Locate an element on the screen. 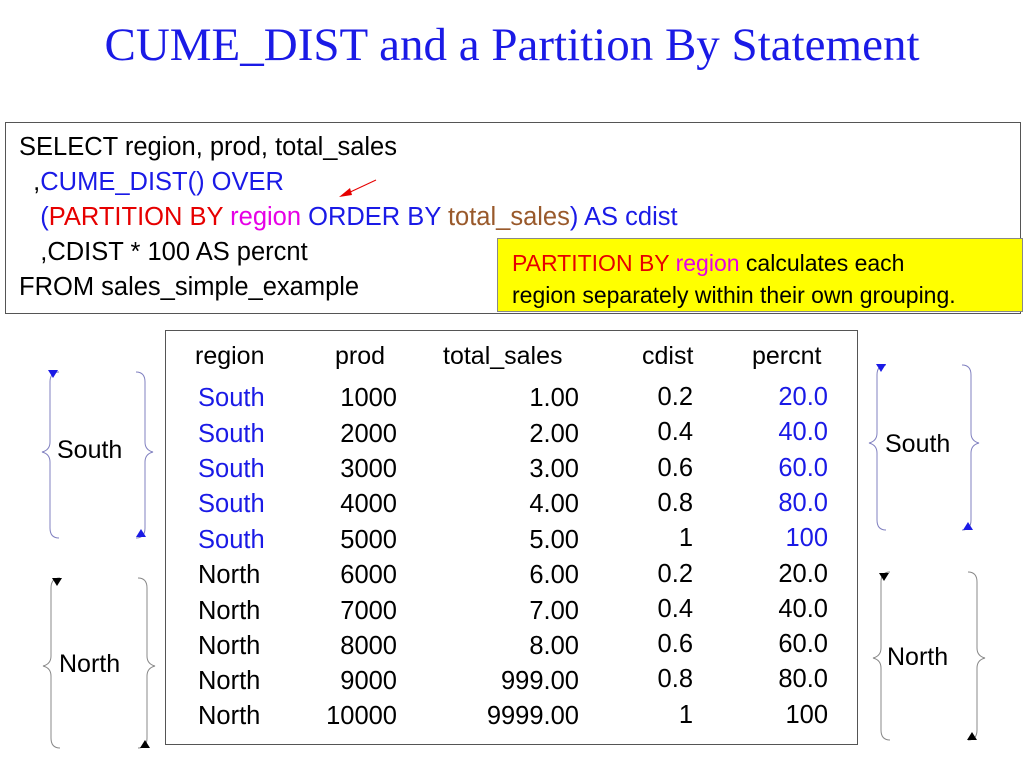 The width and height of the screenshot is (1024, 760). code-comma: , is located at coordinates (30, 182).